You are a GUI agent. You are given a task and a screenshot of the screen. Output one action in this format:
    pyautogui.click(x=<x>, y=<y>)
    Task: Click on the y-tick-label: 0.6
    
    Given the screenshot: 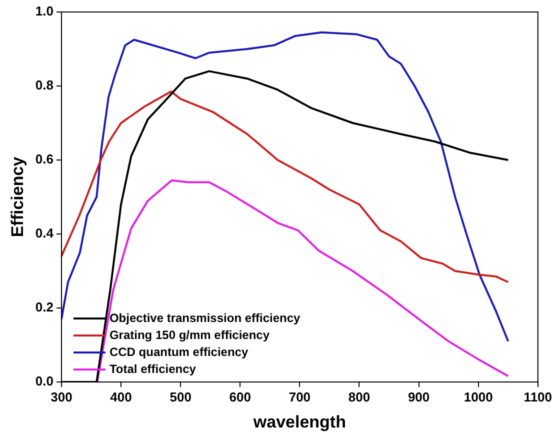 What is the action you would take?
    pyautogui.click(x=44, y=159)
    